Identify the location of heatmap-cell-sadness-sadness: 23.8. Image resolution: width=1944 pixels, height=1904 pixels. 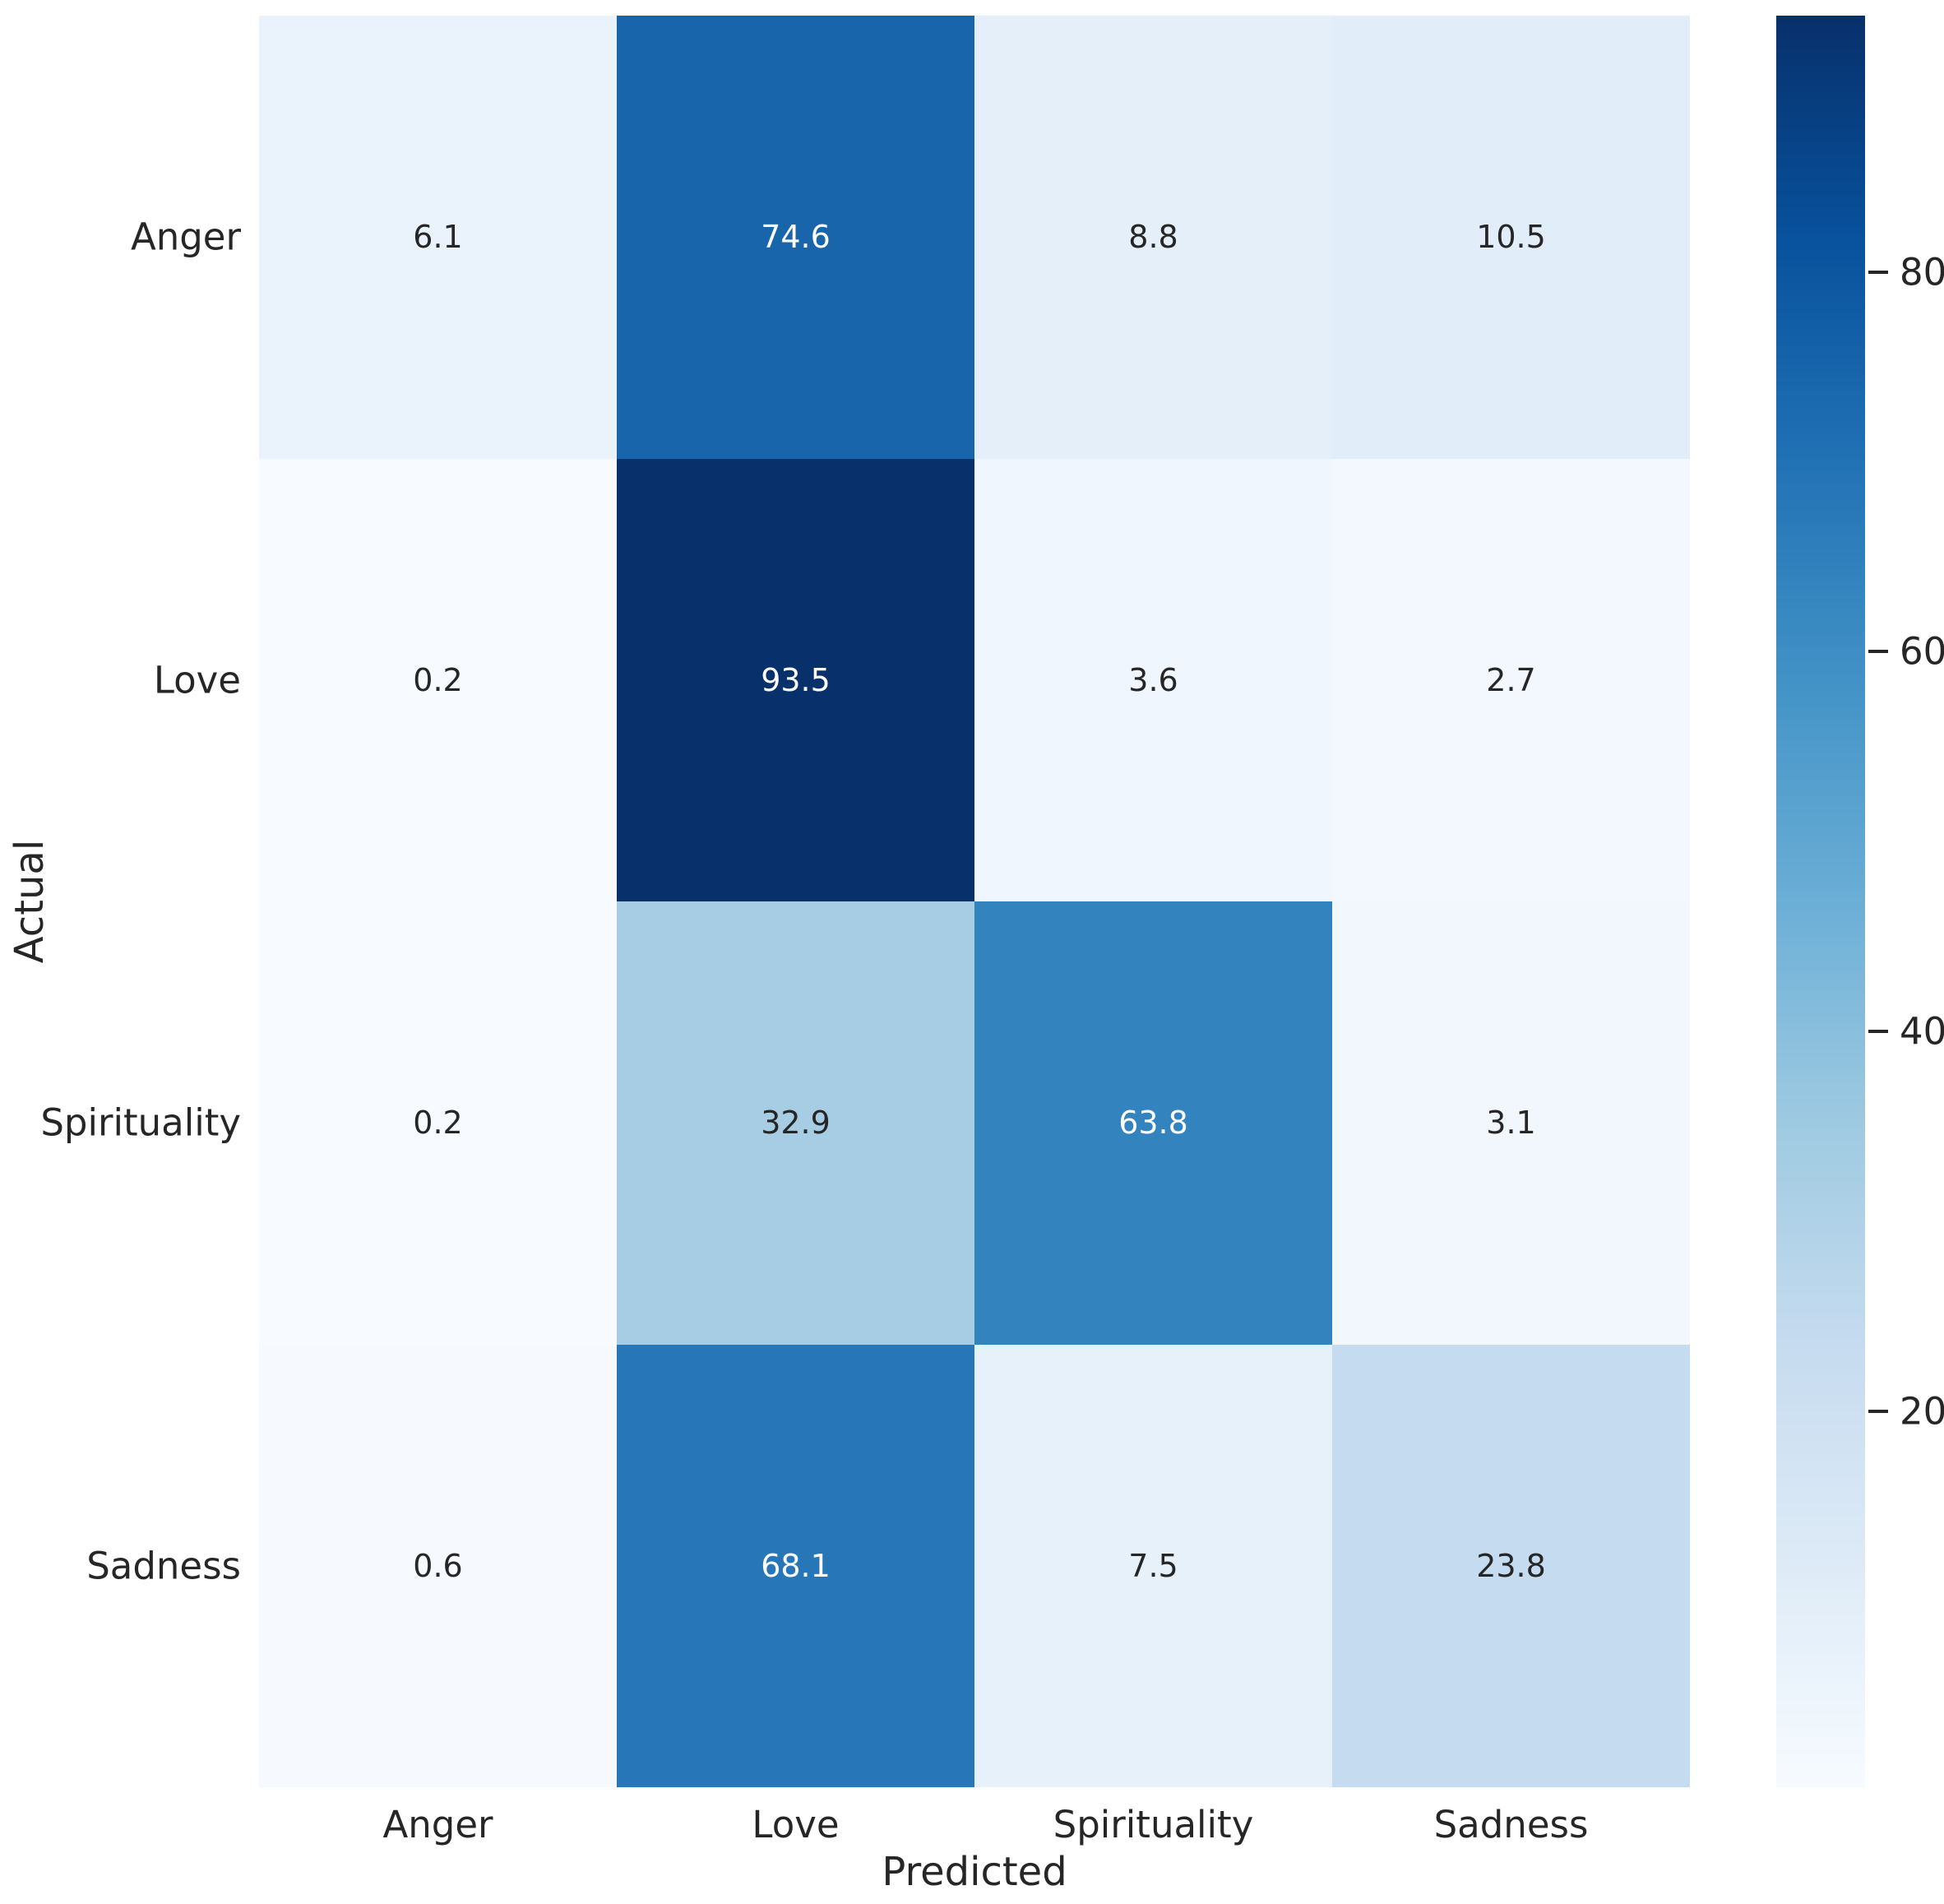
(1511, 1565).